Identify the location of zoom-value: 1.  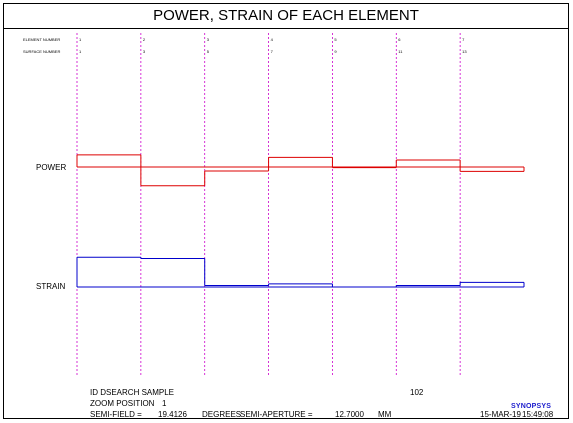
(164, 403).